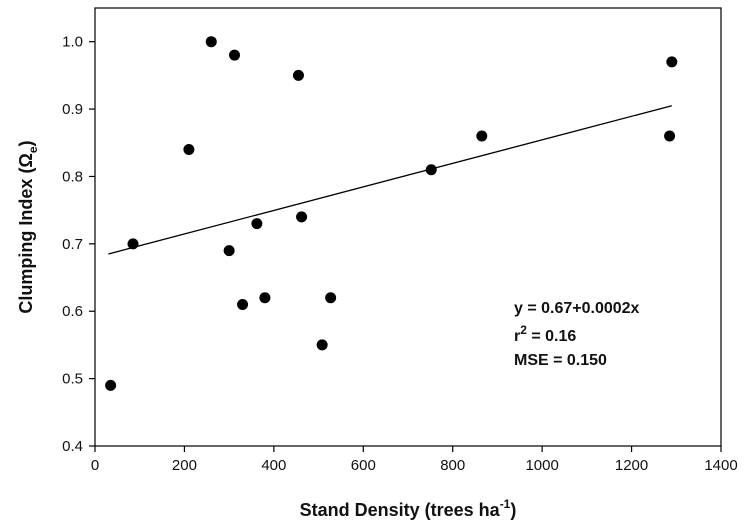 This screenshot has width=745, height=525. What do you see at coordinates (631, 465) in the screenshot?
I see `x-tick-label: 1200` at bounding box center [631, 465].